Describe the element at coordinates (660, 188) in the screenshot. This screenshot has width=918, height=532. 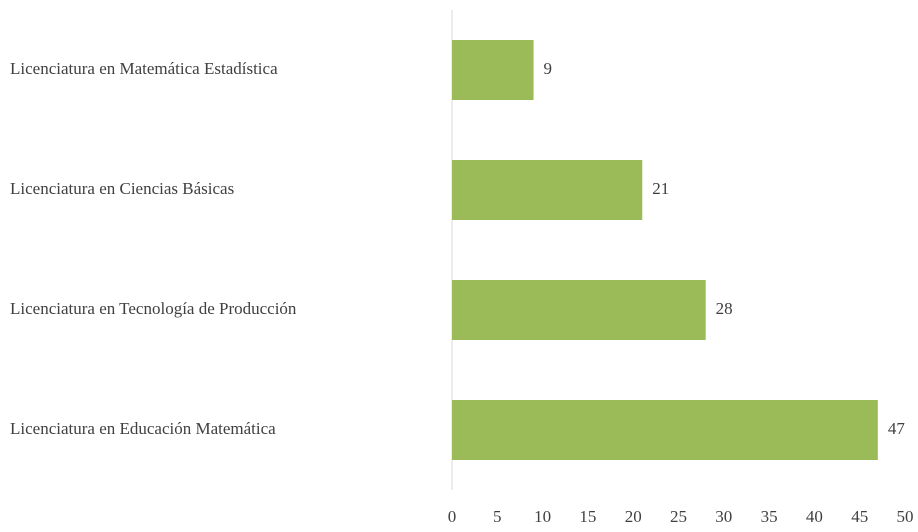
I see `data-label: 21` at that location.